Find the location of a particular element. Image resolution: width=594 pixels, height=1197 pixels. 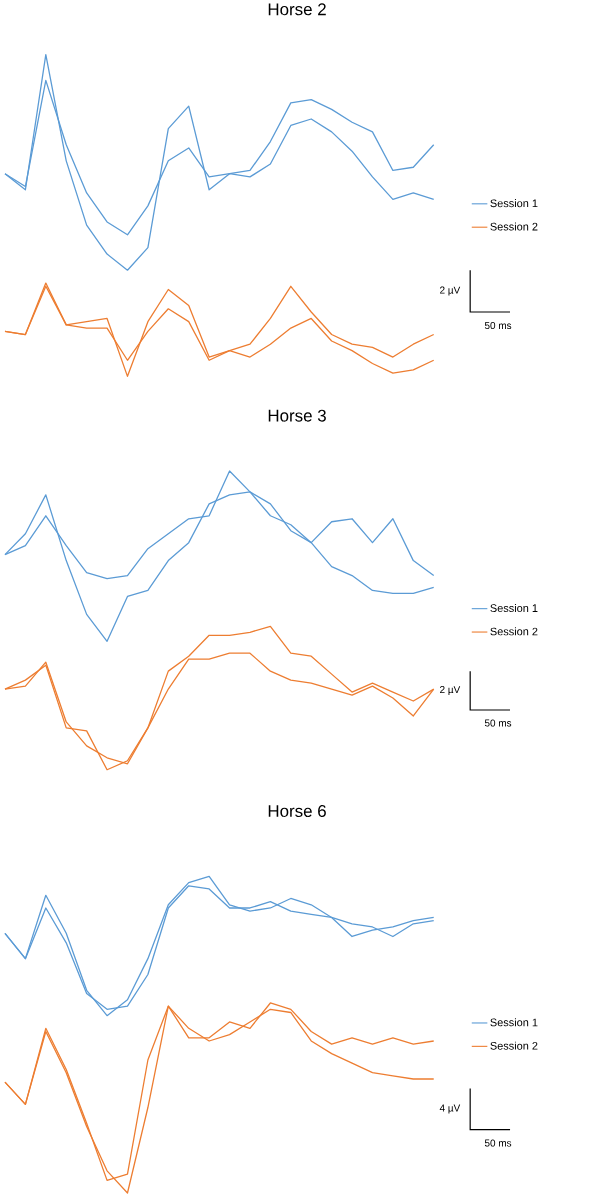

chart-title: Horse 2 is located at coordinates (298, 9).